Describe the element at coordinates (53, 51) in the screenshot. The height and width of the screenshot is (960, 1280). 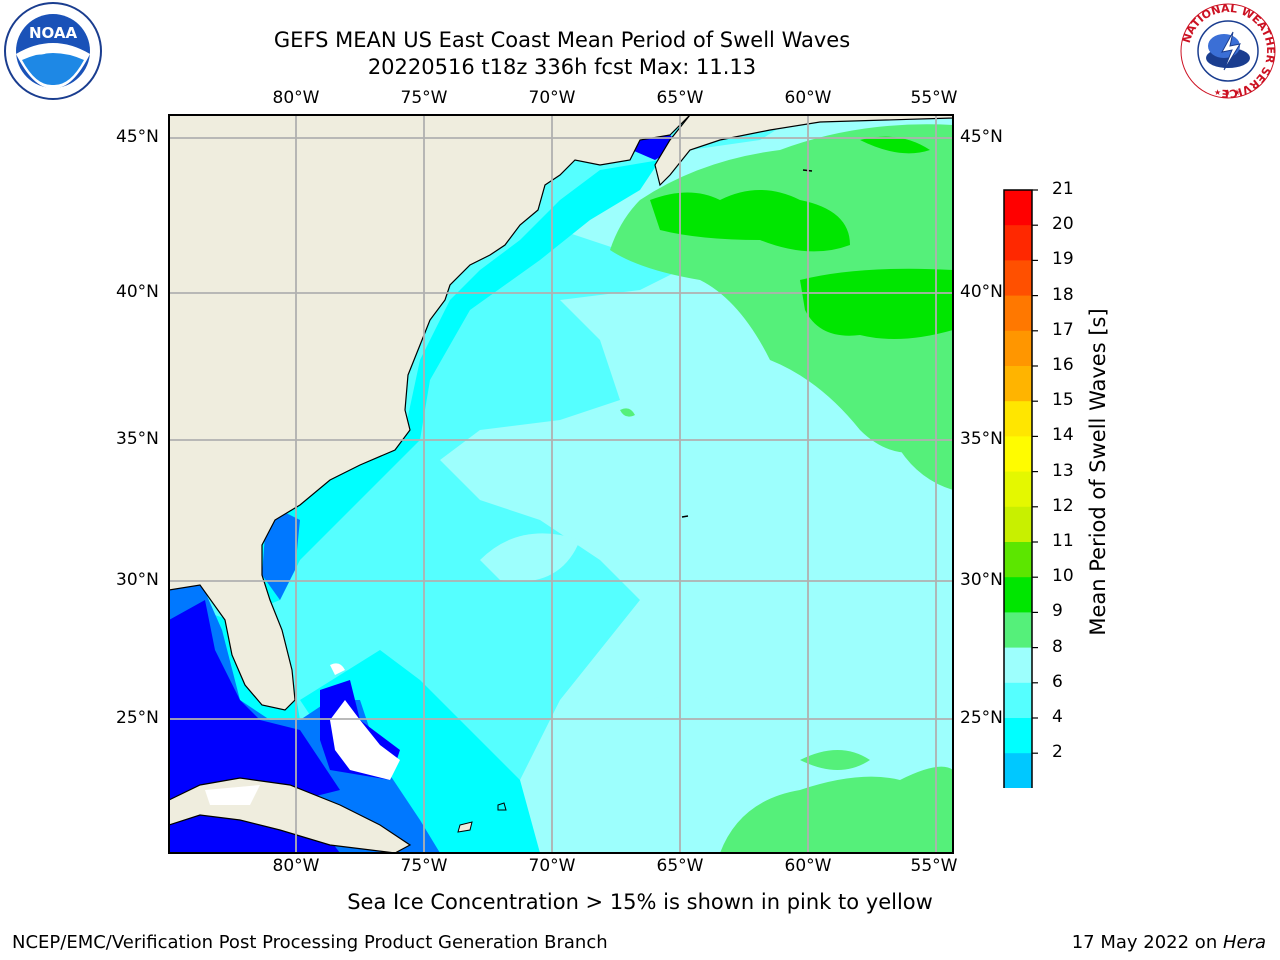
I see `noaa-logo: NOAA` at that location.